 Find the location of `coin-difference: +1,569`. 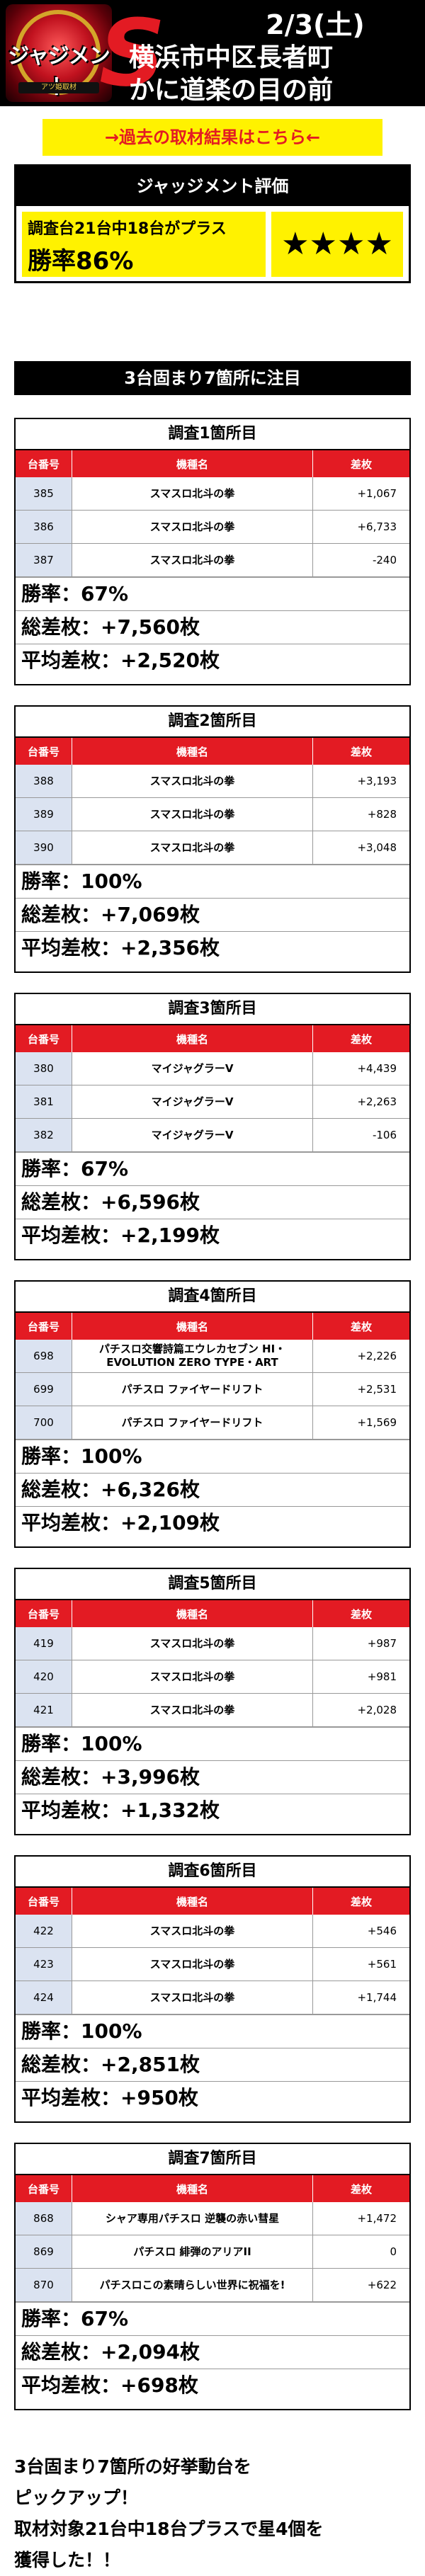

coin-difference: +1,569 is located at coordinates (377, 1423).